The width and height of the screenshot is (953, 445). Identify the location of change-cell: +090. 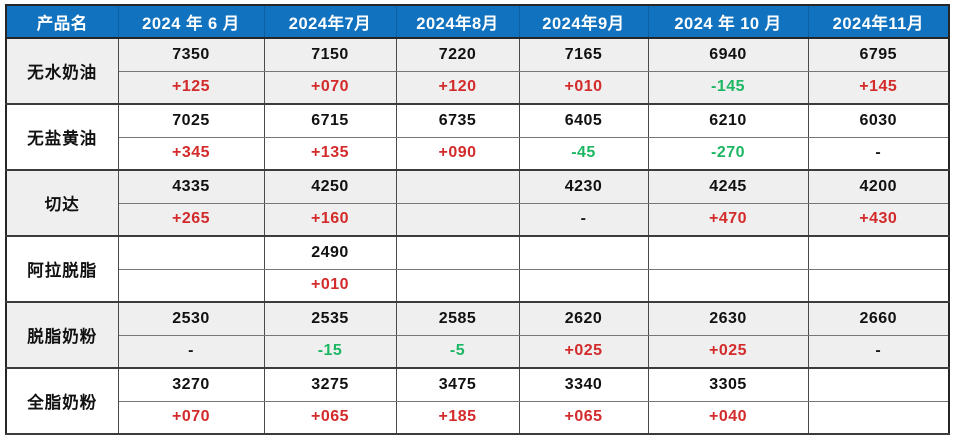
(457, 154).